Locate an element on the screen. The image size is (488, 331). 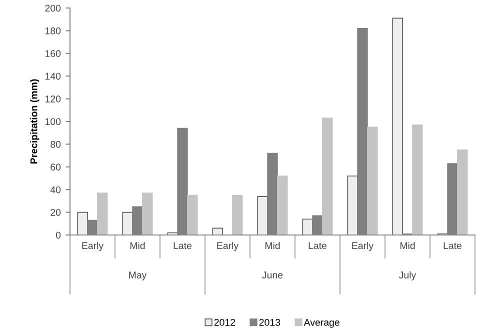
text: June is located at coordinates (272, 275).